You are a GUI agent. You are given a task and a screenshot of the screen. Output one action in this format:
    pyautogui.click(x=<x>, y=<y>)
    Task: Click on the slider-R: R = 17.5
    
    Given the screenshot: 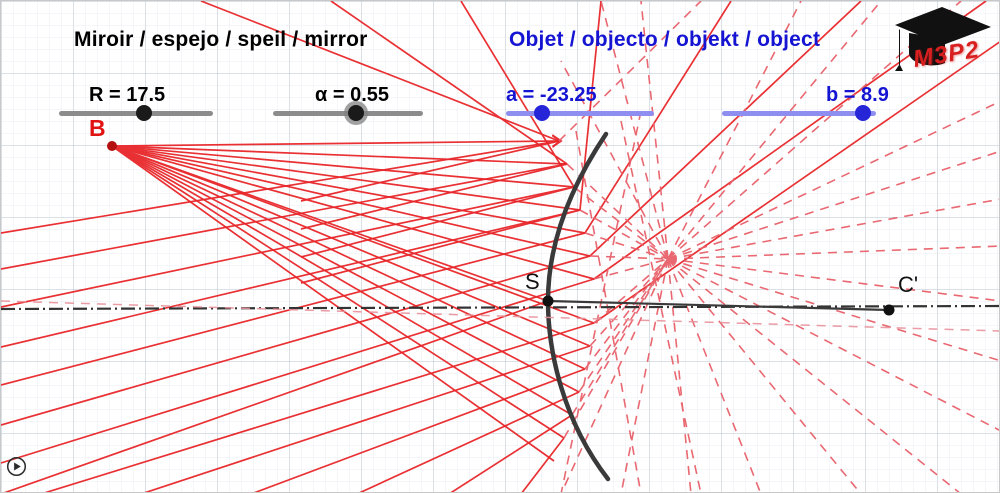 What is the action you would take?
    pyautogui.click(x=136, y=105)
    